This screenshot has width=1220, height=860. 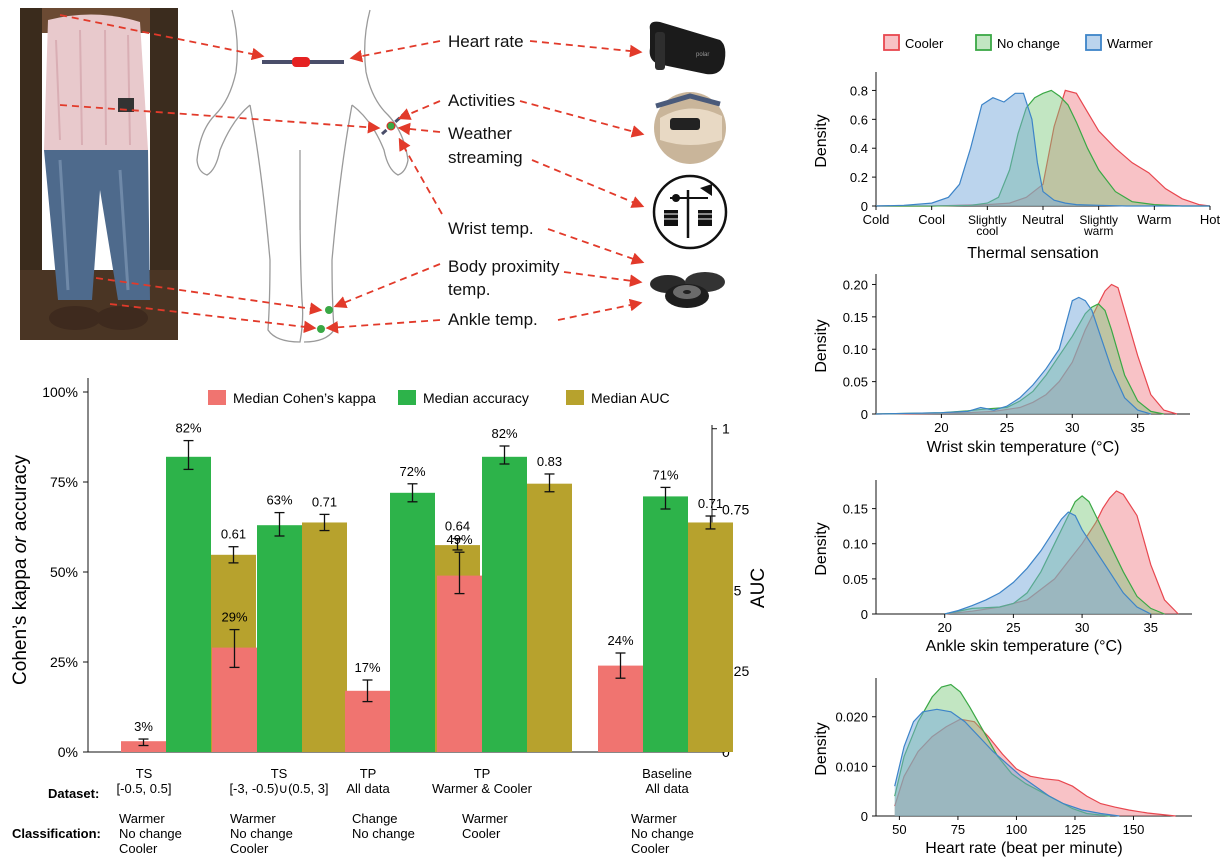 What do you see at coordinates (20, 619) in the screenshot?
I see `left-axis-label-part: Cohen’s kappa` at bounding box center [20, 619].